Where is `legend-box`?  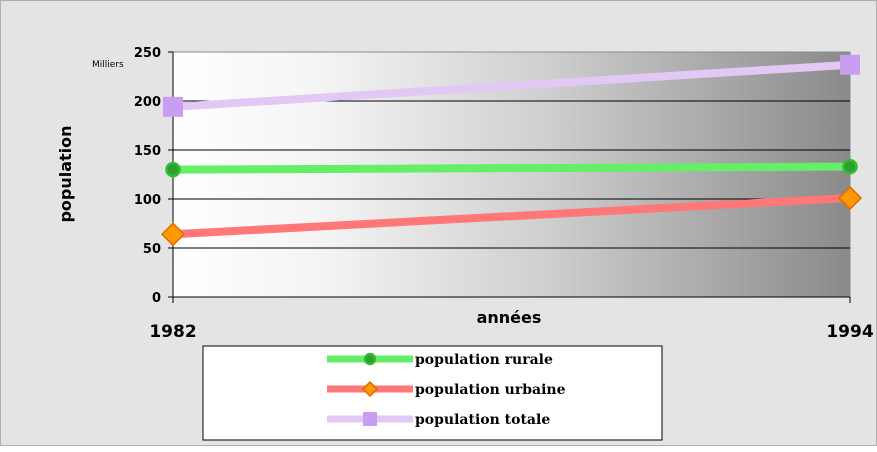 legend-box is located at coordinates (432, 393).